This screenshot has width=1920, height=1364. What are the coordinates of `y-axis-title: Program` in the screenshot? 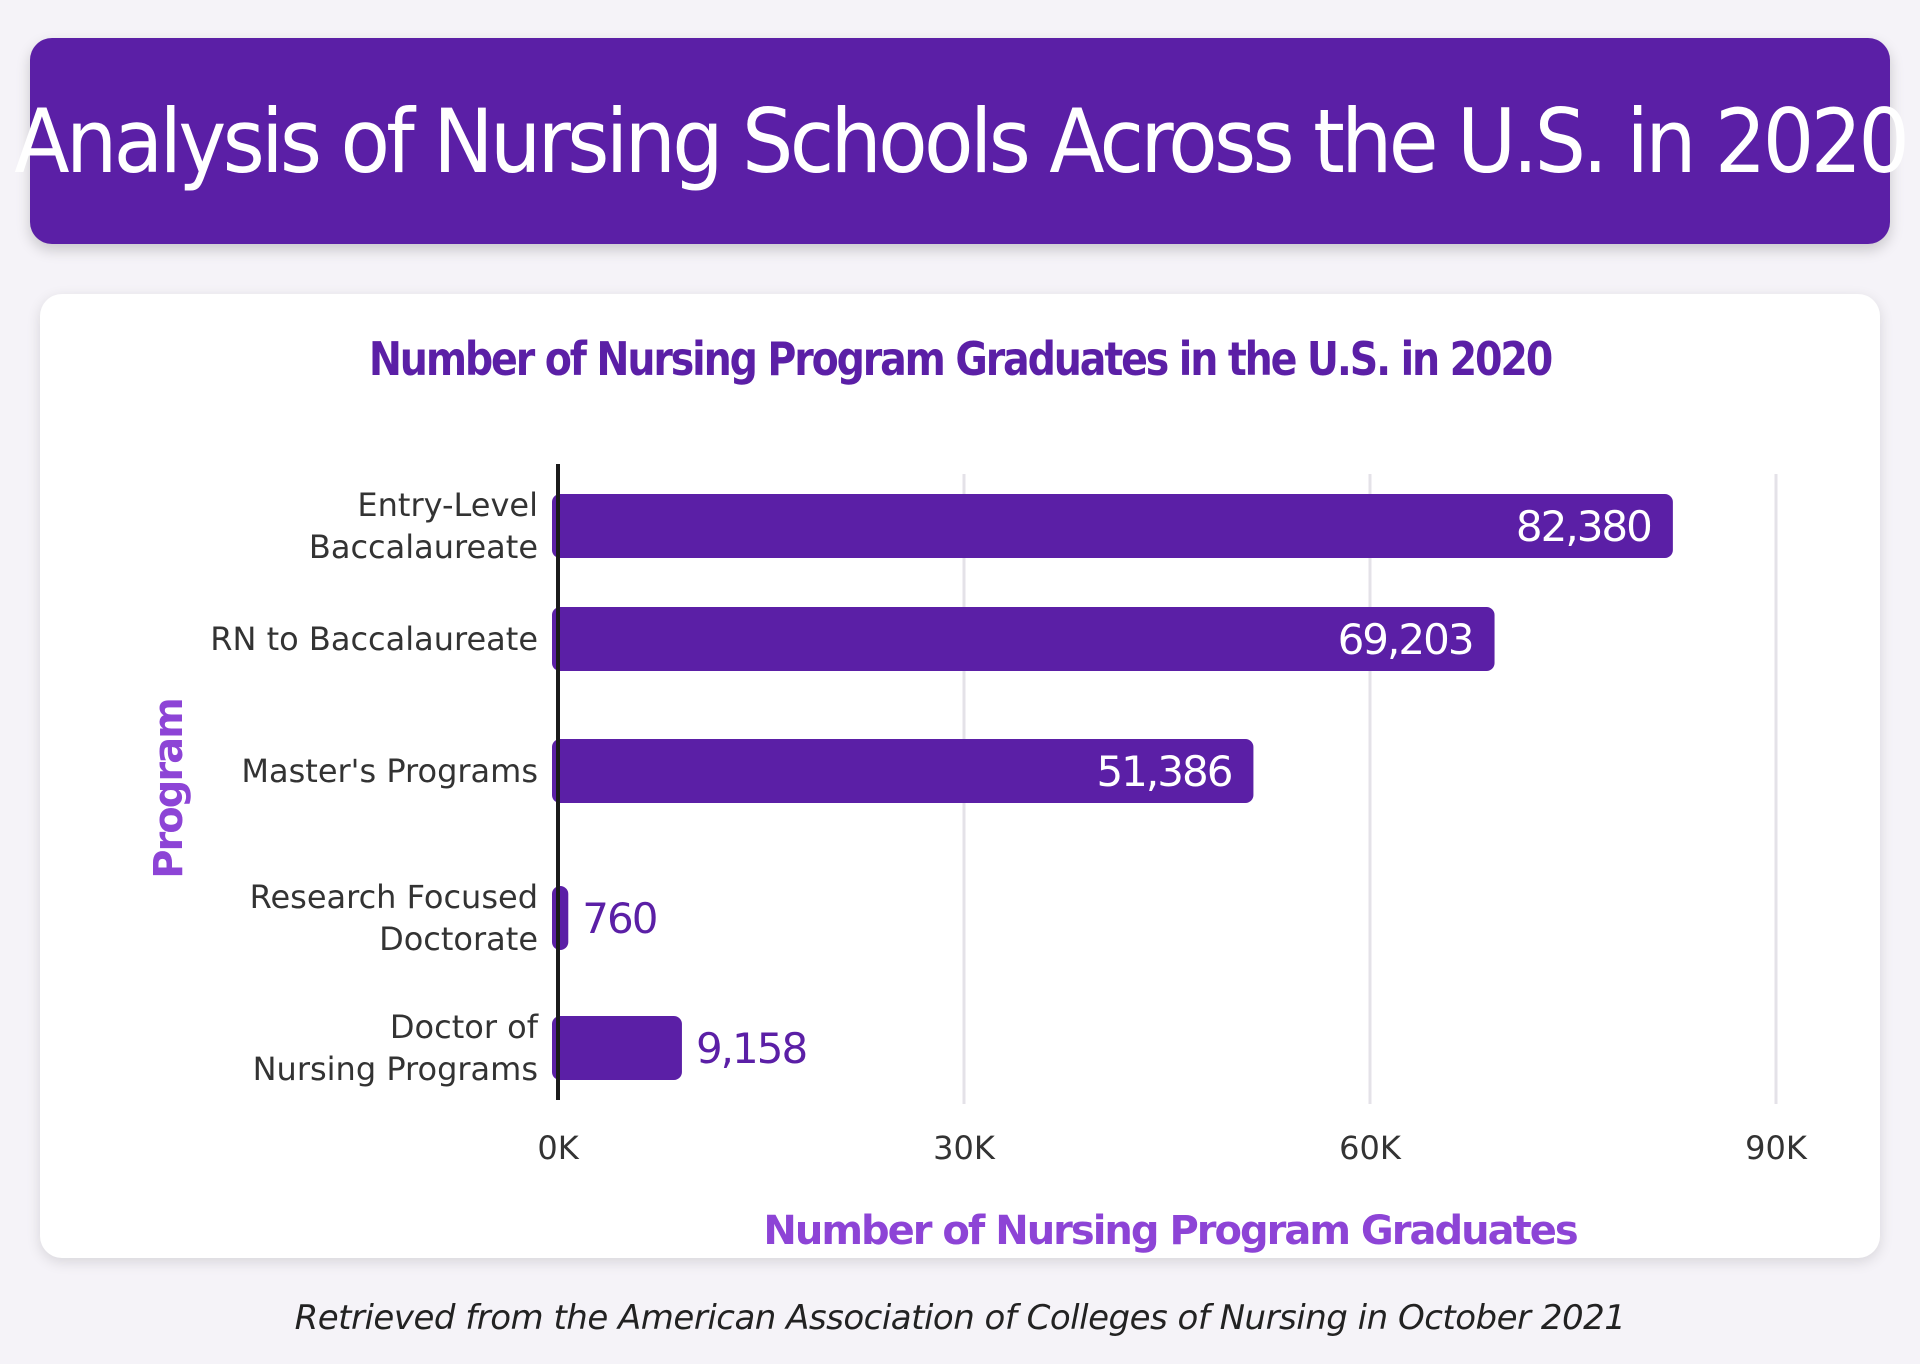 It's located at (169, 789).